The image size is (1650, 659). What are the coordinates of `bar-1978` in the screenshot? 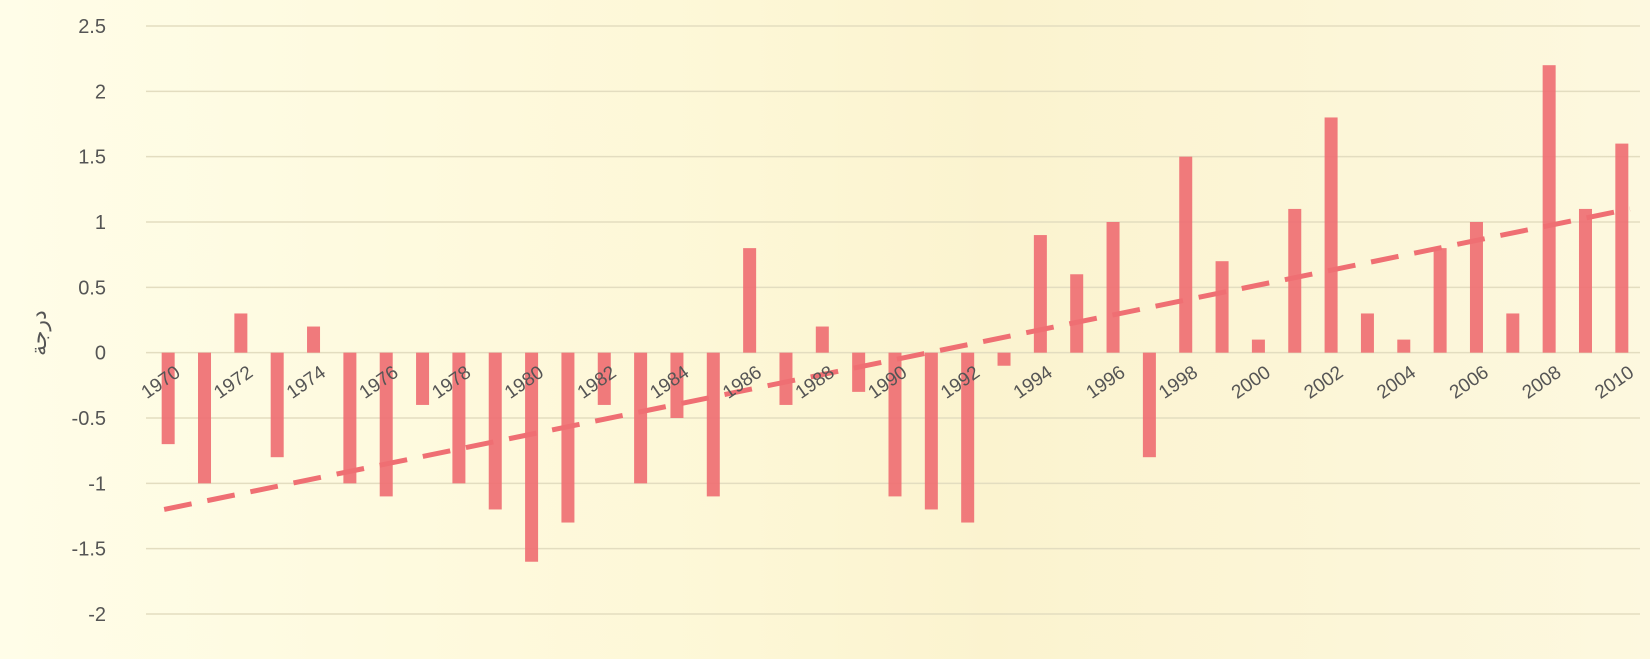 It's located at (459, 418).